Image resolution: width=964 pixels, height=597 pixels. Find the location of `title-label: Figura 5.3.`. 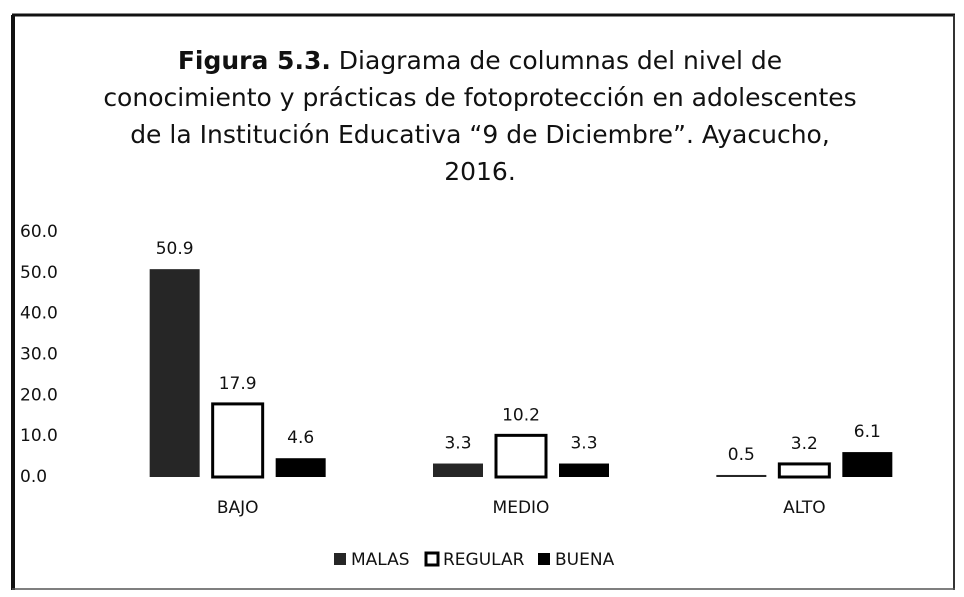

title-label: Figura 5.3. is located at coordinates (254, 60).